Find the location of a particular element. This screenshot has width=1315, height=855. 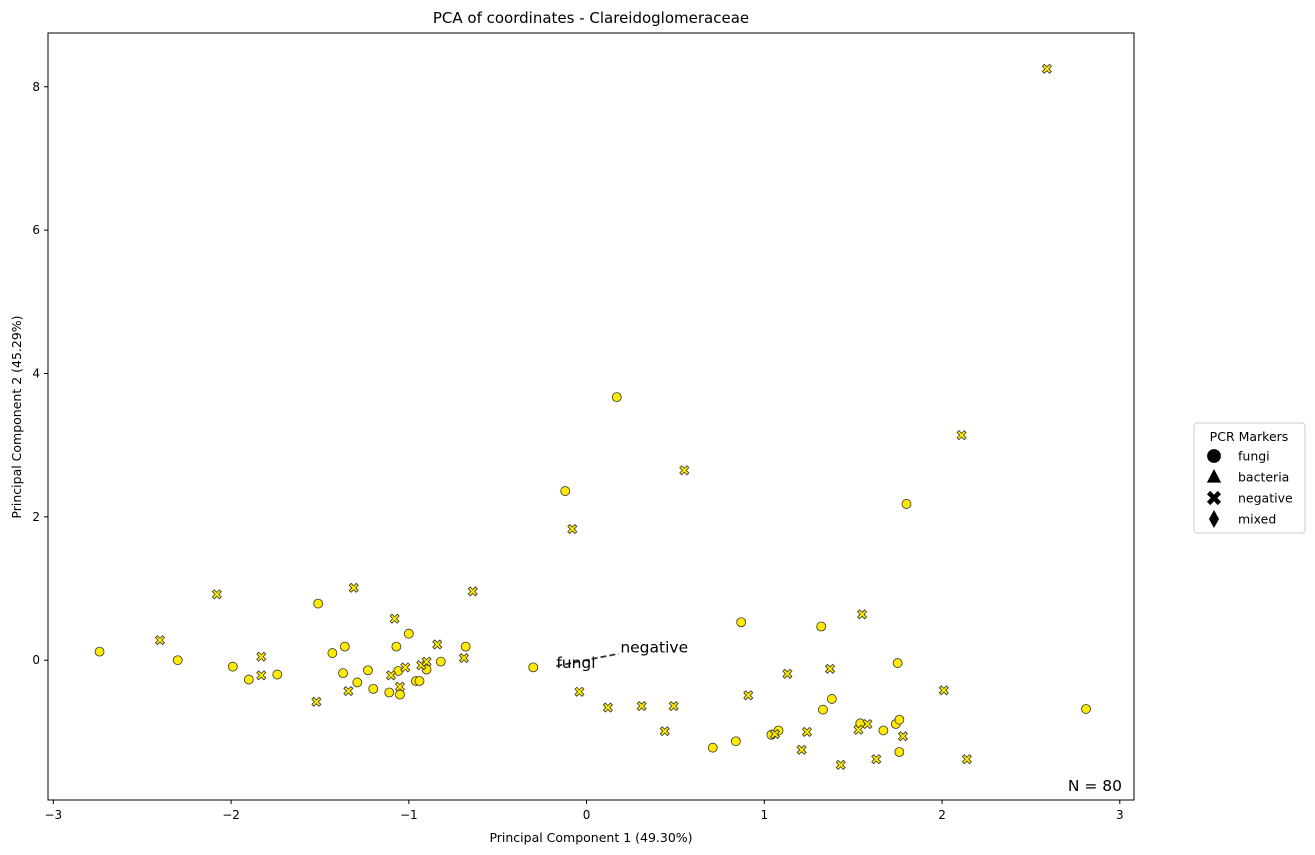

y-axis-ticks: 0 2 4 6 8 is located at coordinates (40, 373).